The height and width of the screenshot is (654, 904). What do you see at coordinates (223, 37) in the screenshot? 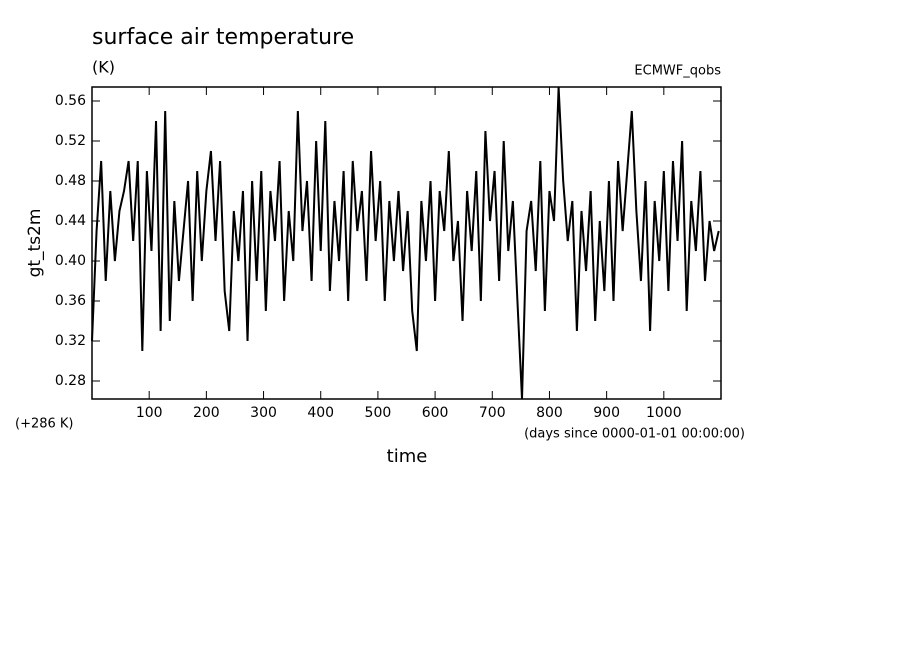
I see `chart-title: surface air temperature` at bounding box center [223, 37].